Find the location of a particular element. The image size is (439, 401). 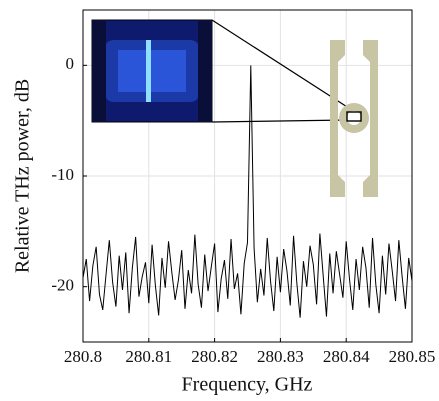

antenna is located at coordinates (354, 118).